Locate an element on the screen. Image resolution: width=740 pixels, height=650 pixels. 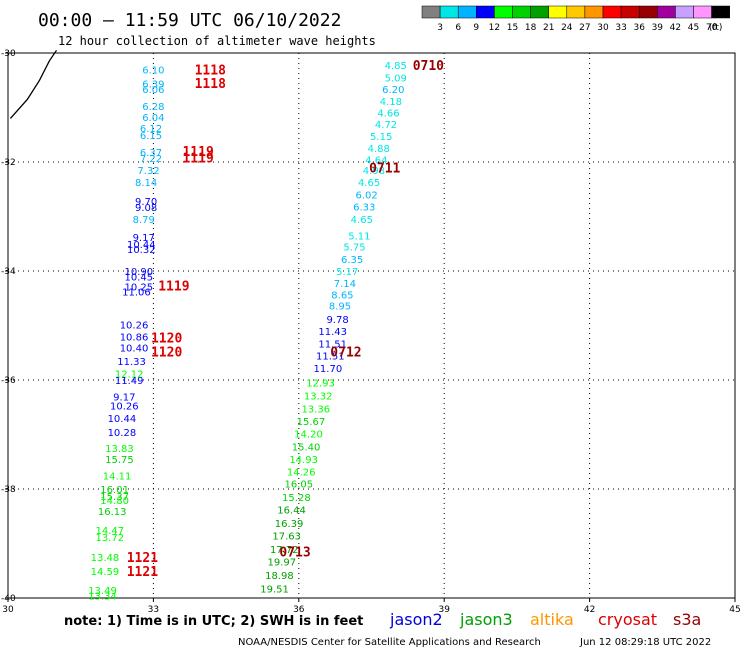
x-tick-label: 42 is located at coordinates (589, 610).